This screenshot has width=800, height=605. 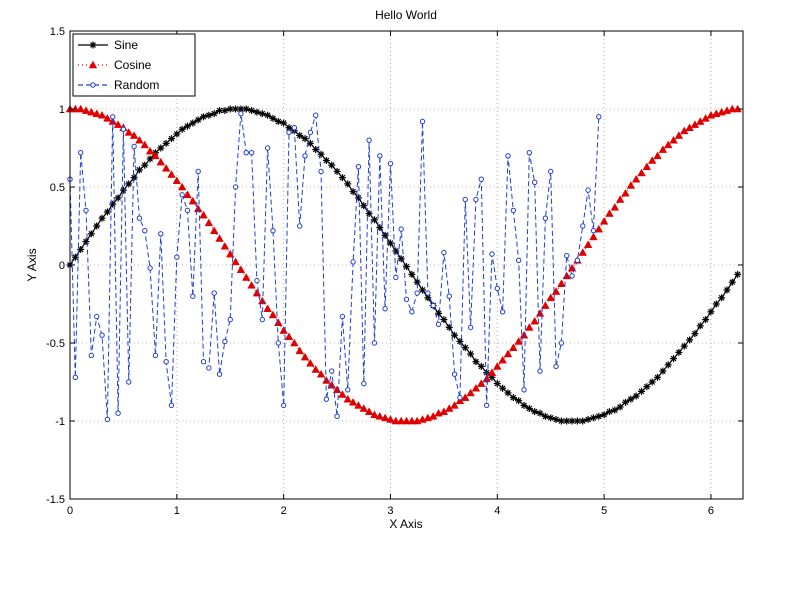 I want to click on legend-marker-random, so click(x=93, y=85).